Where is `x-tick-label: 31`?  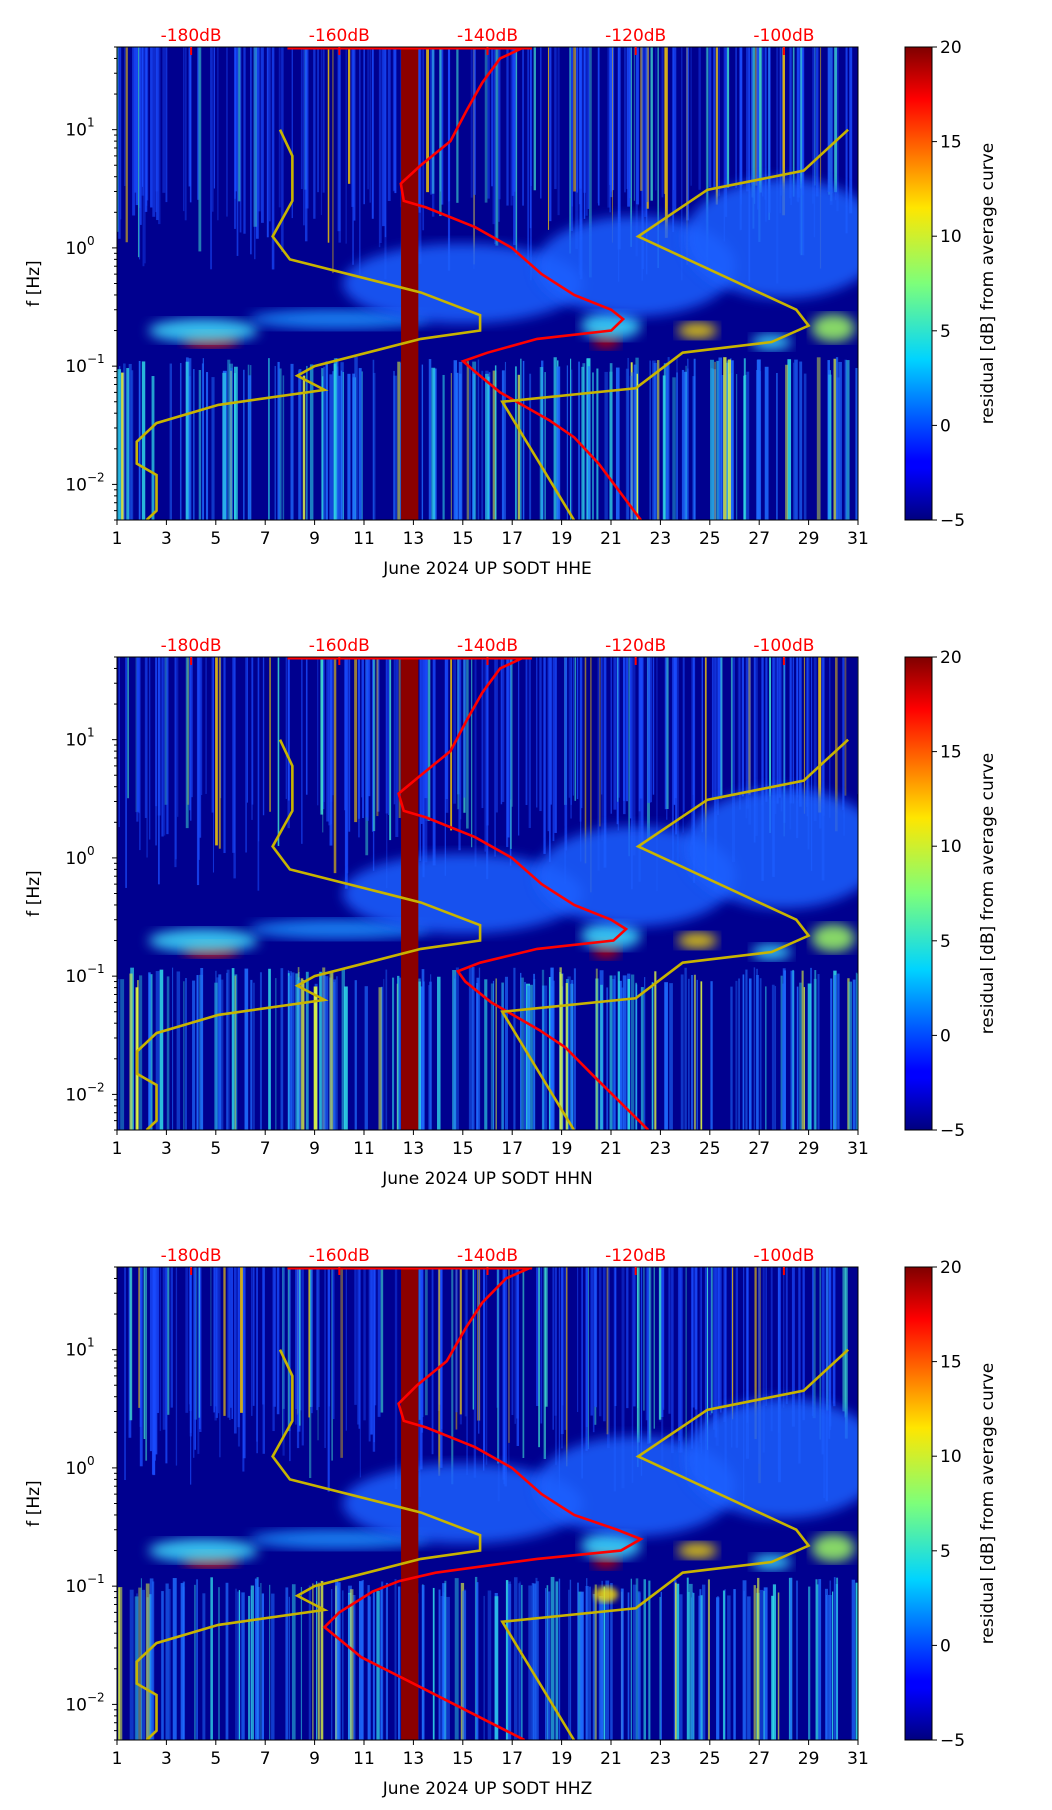 x-tick-label: 31 is located at coordinates (858, 1759).